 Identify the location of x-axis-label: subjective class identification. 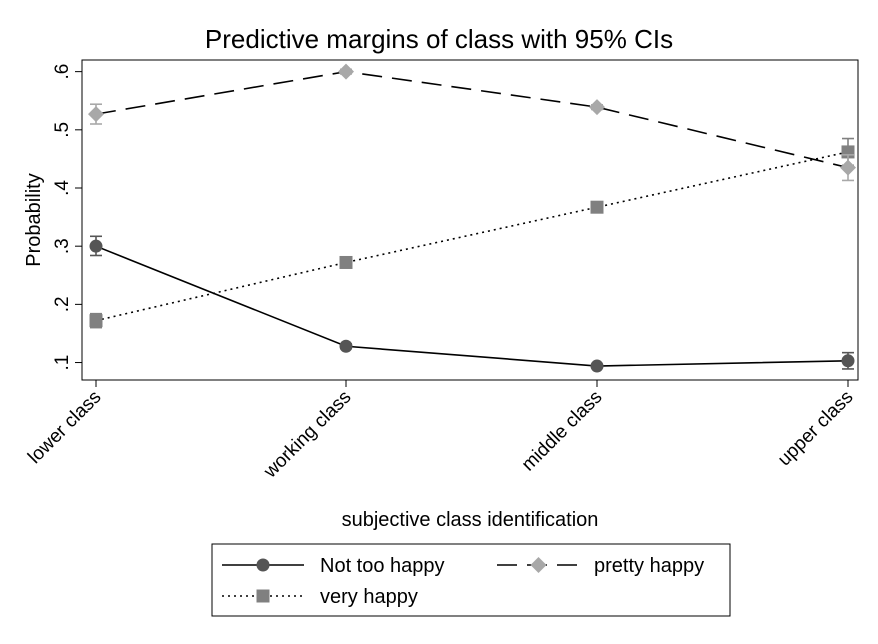
(470, 520).